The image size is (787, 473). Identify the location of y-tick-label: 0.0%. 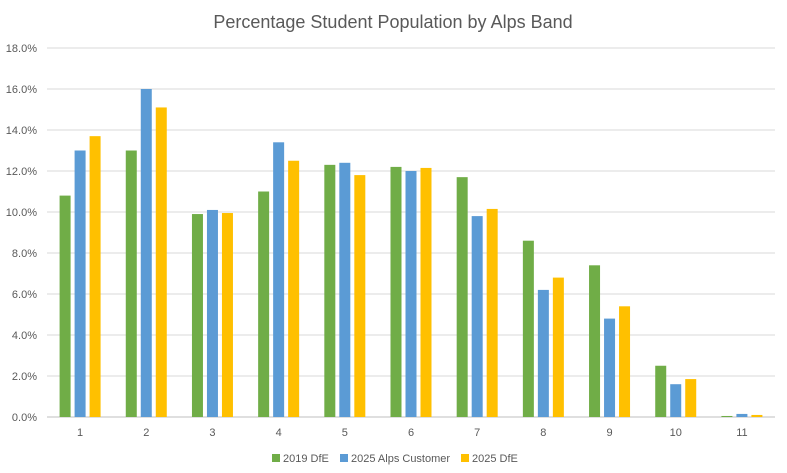
(24, 418).